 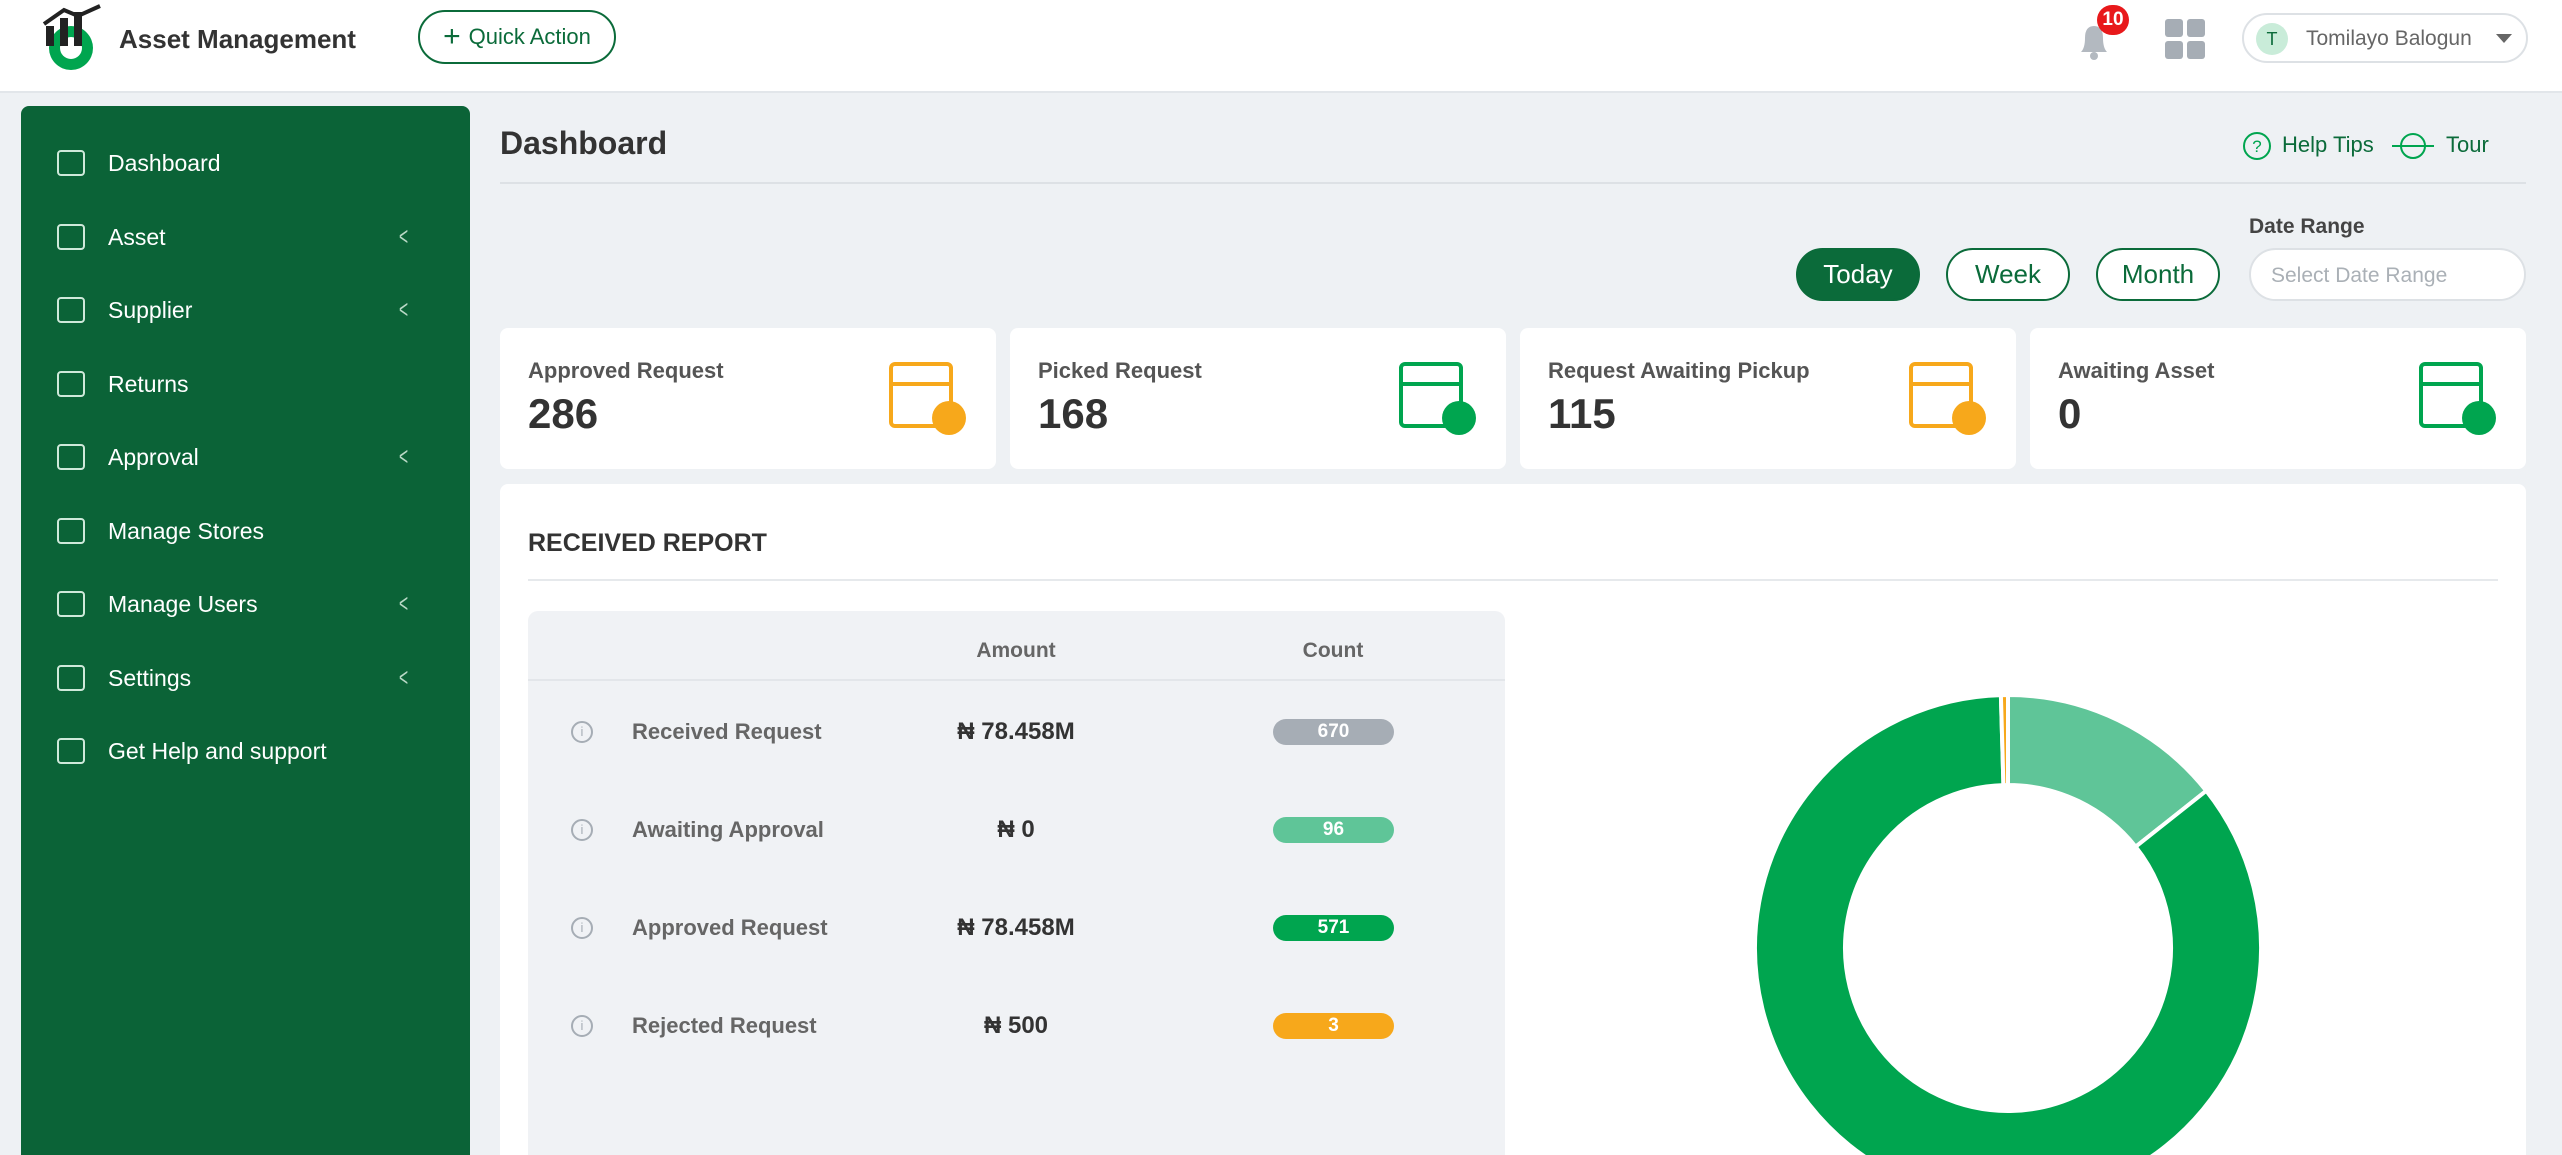 I want to click on menu-label: Manage Users, so click(x=183, y=604).